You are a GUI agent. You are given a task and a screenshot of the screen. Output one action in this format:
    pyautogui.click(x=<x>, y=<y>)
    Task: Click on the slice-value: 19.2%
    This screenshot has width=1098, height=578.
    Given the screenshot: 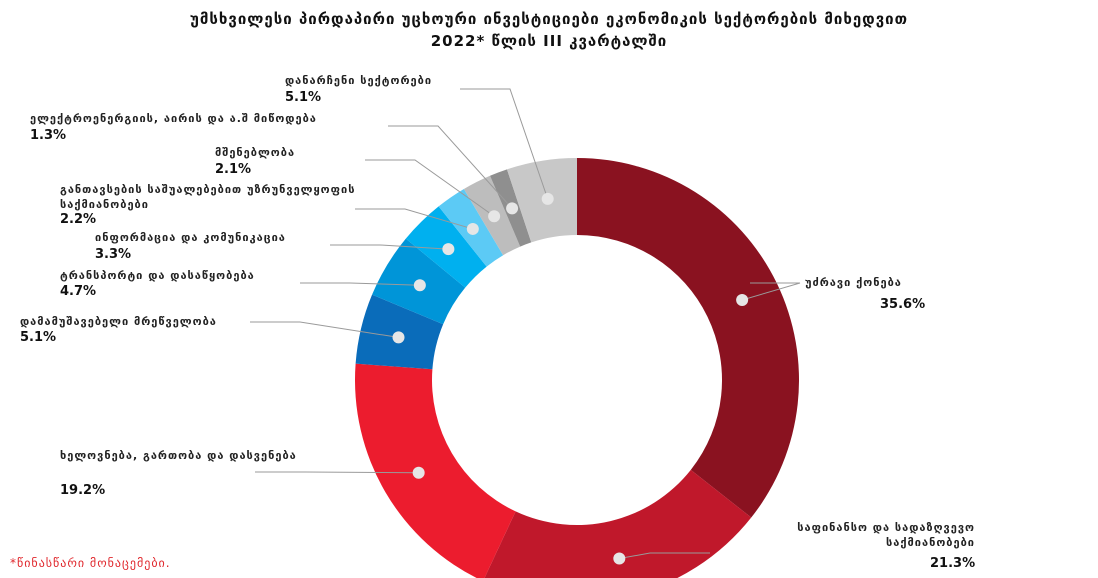 What is the action you would take?
    pyautogui.click(x=83, y=490)
    